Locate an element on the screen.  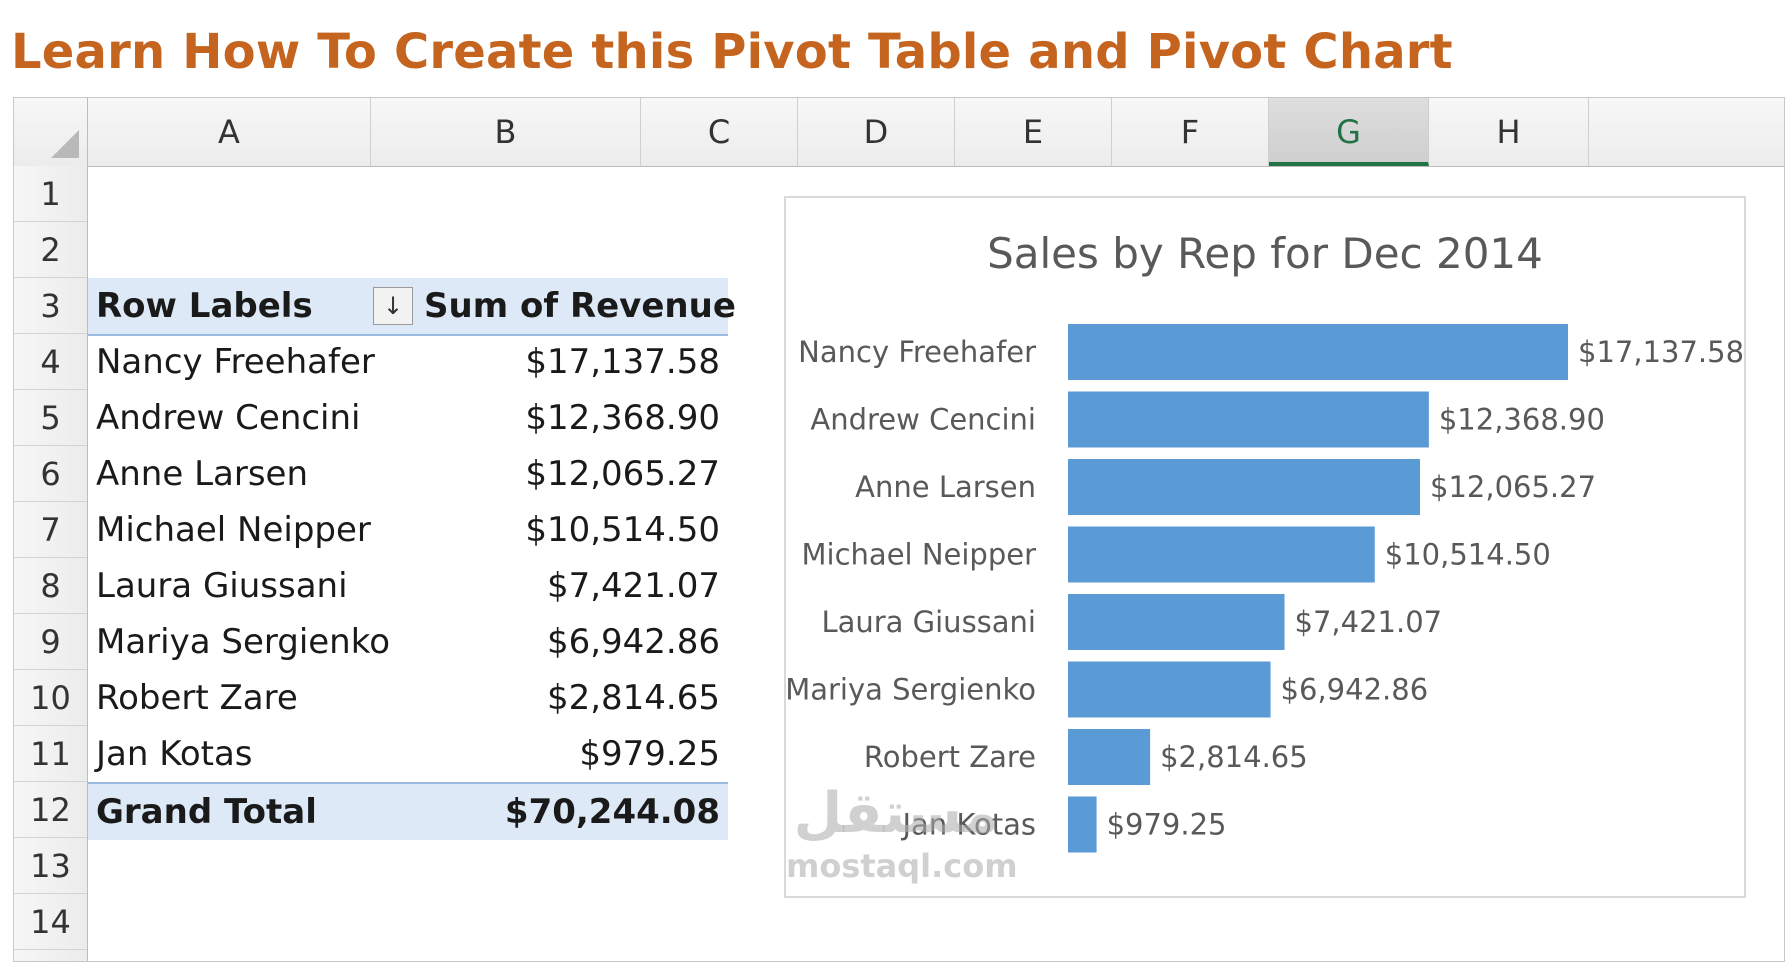
pivot-row-labels-header: Row Labels is located at coordinates (204, 306).